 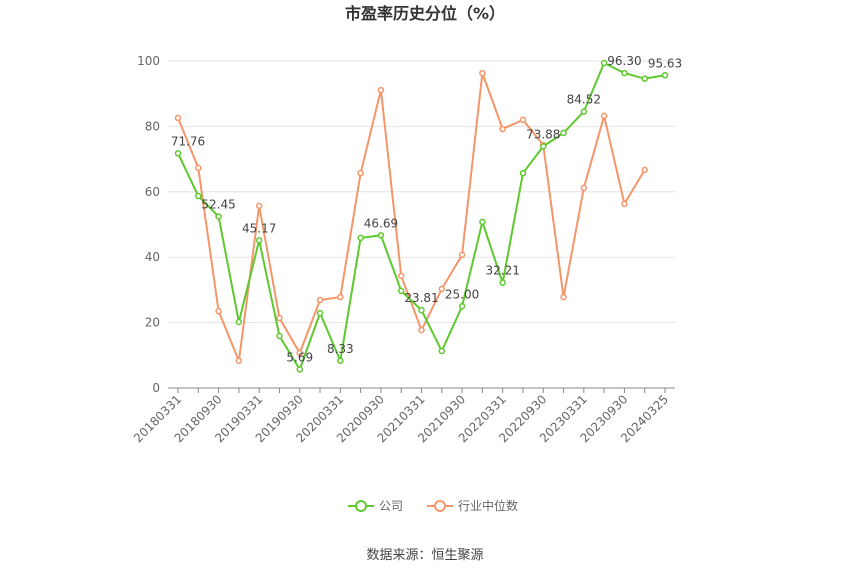 What do you see at coordinates (665, 63) in the screenshot?
I see `data-label: 95.63` at bounding box center [665, 63].